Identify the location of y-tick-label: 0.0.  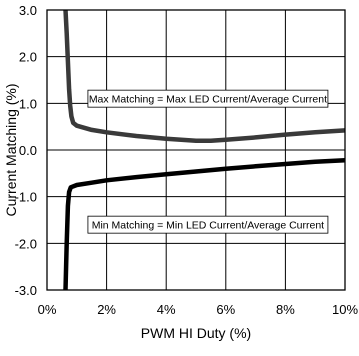
(28, 150).